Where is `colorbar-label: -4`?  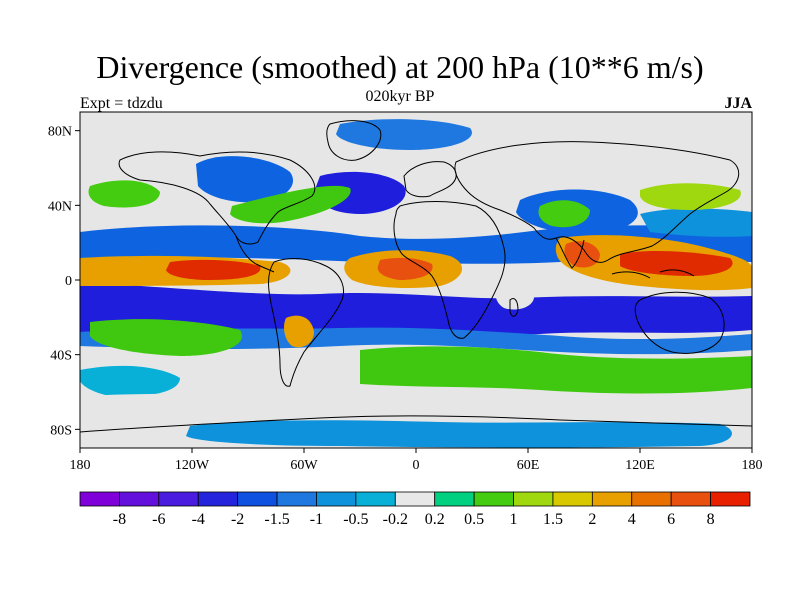
colorbar-label: -4 is located at coordinates (198, 519).